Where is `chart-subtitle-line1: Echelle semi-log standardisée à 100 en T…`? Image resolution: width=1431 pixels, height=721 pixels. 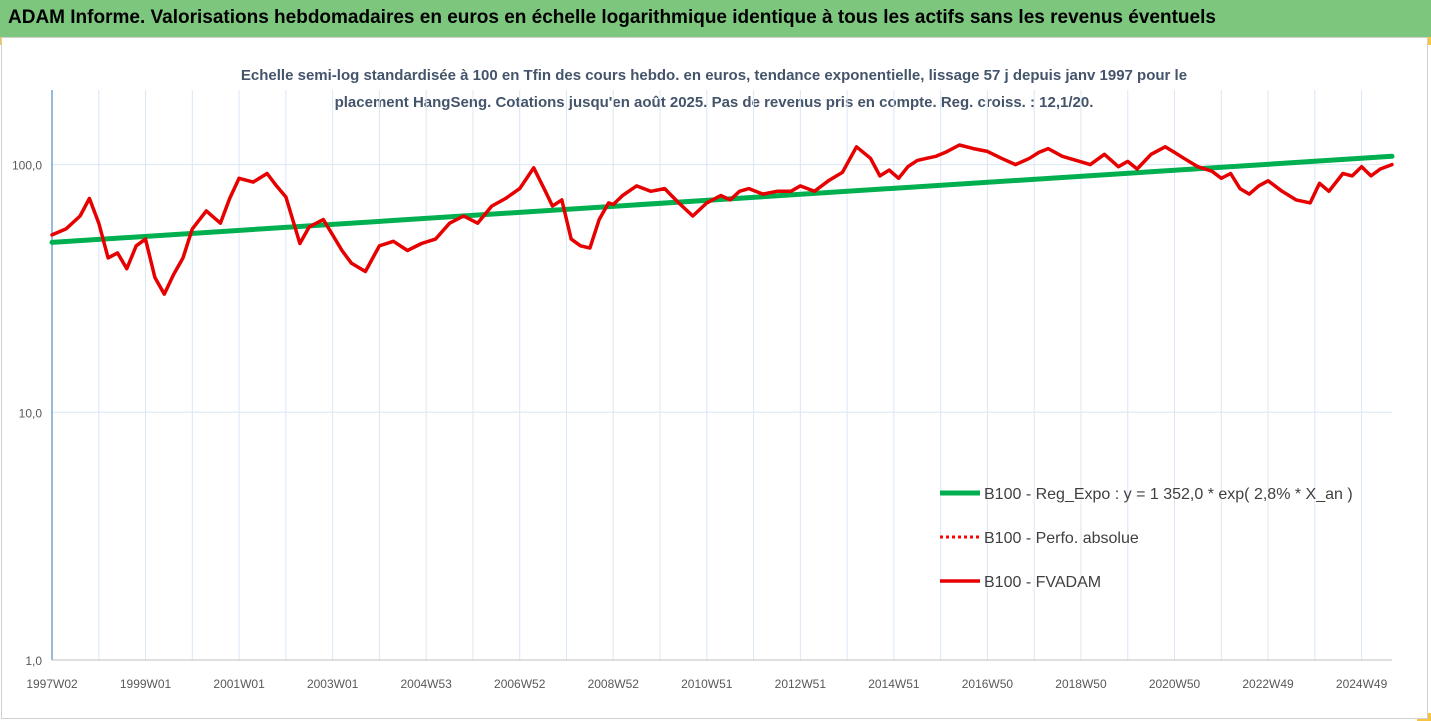 chart-subtitle-line1: Echelle semi-log standardisée à 100 en T… is located at coordinates (714, 75).